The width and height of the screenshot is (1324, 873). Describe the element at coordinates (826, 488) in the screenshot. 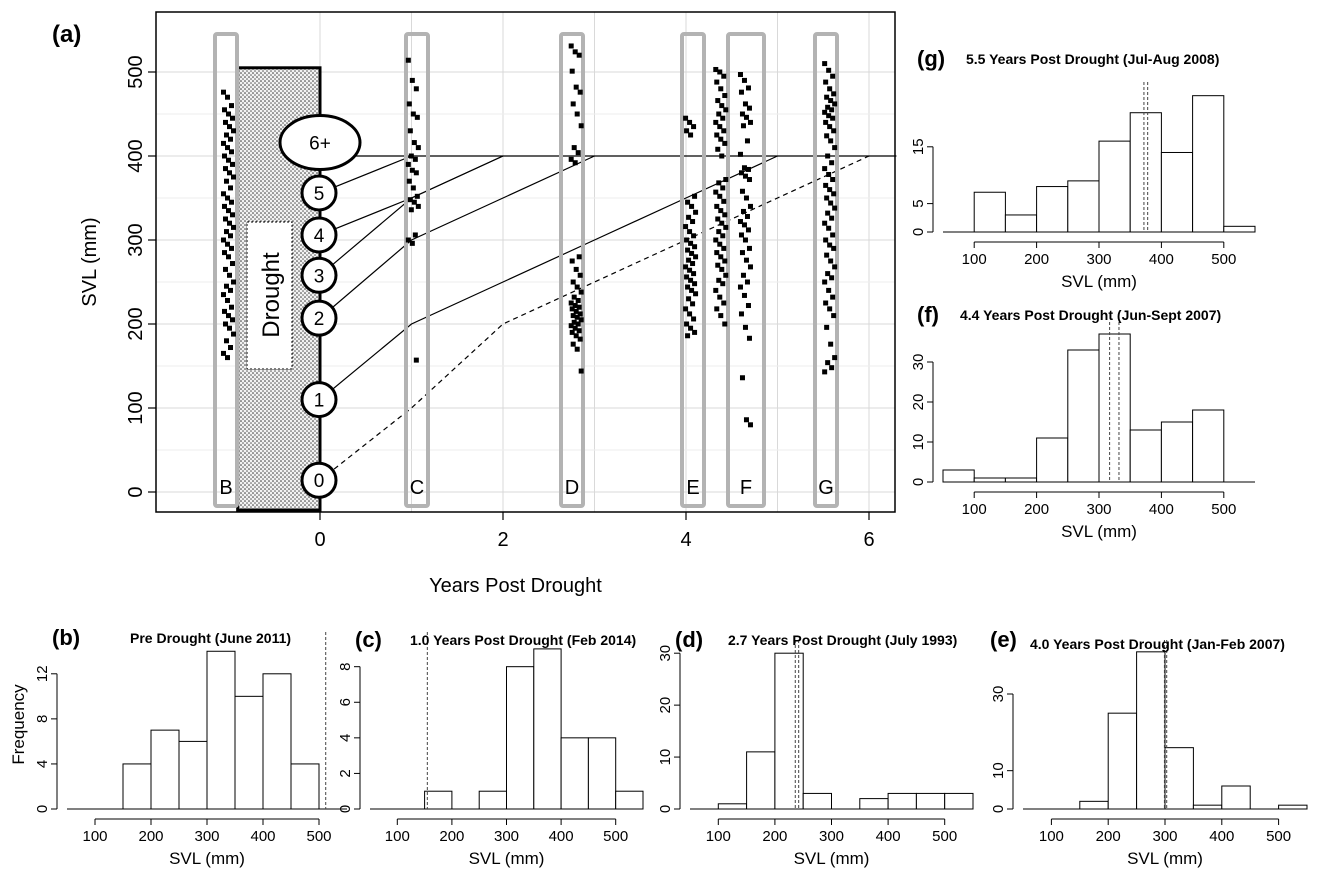

I see `sample-box-label-G: G` at that location.